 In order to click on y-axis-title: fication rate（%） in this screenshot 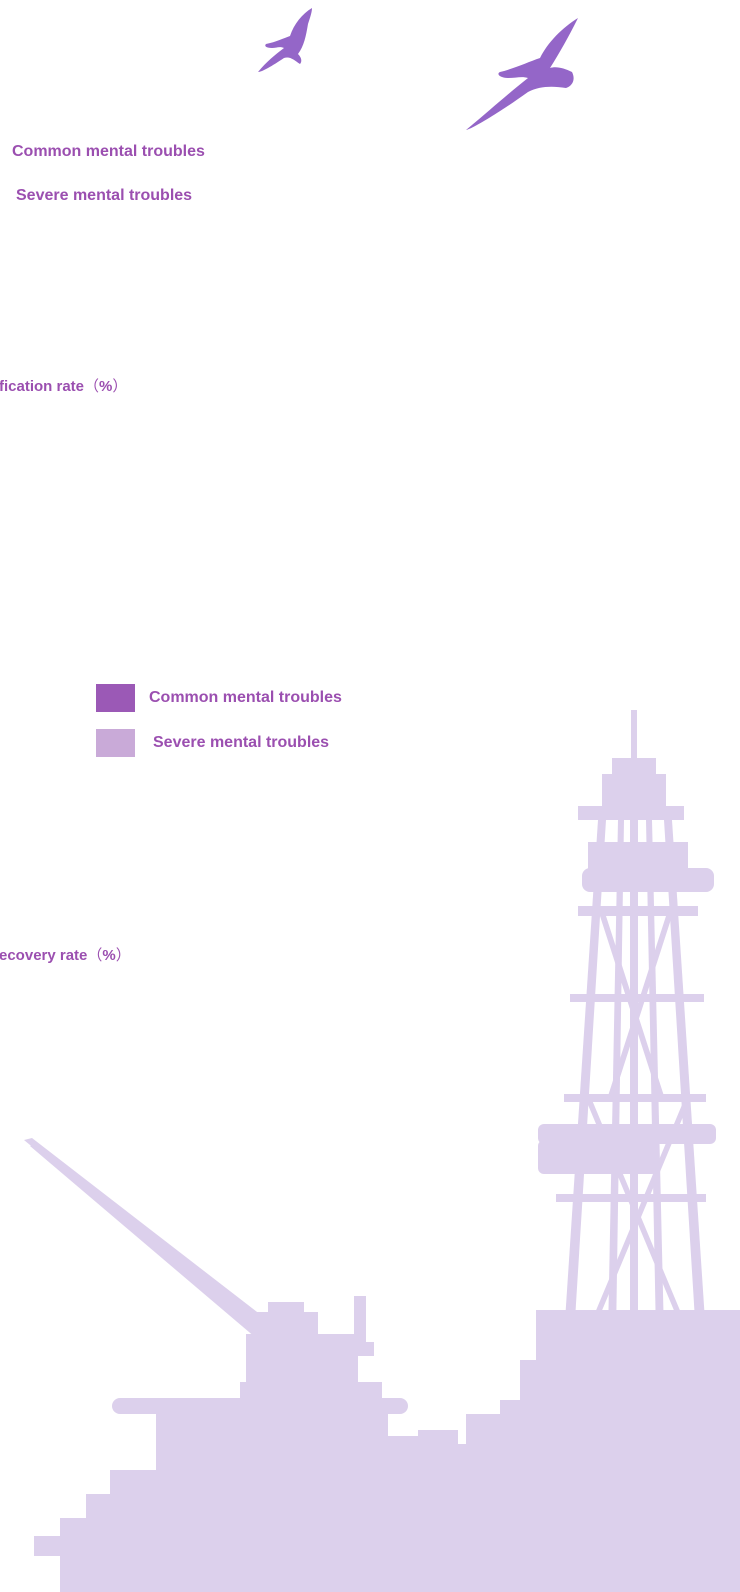, I will do `click(64, 386)`.